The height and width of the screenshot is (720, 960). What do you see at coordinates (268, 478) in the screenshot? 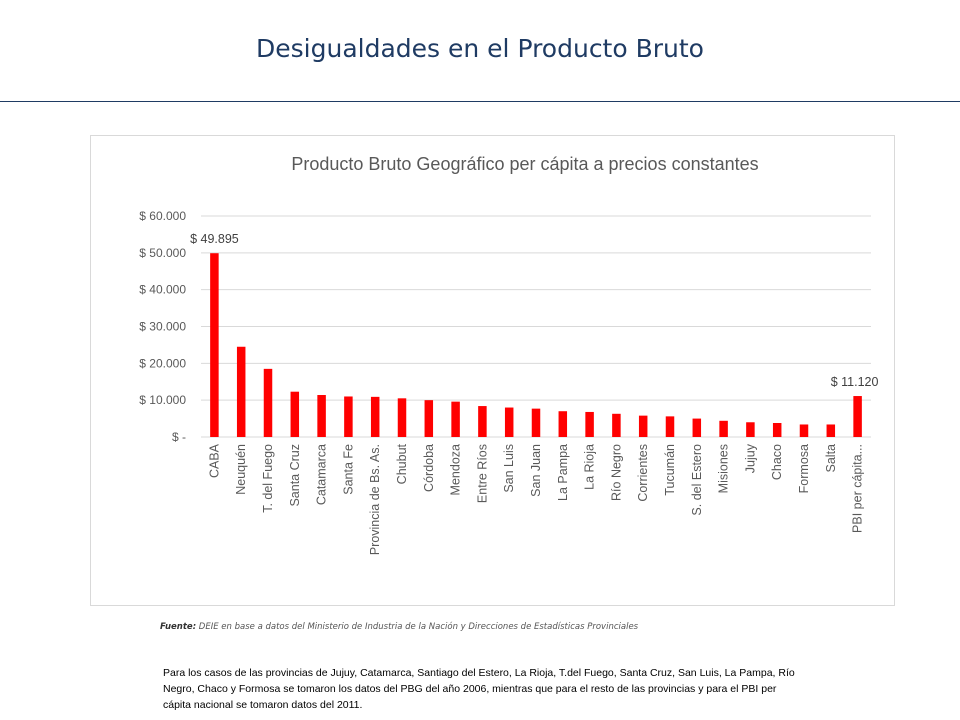
I see `x-tick-label: T. del Fuego` at bounding box center [268, 478].